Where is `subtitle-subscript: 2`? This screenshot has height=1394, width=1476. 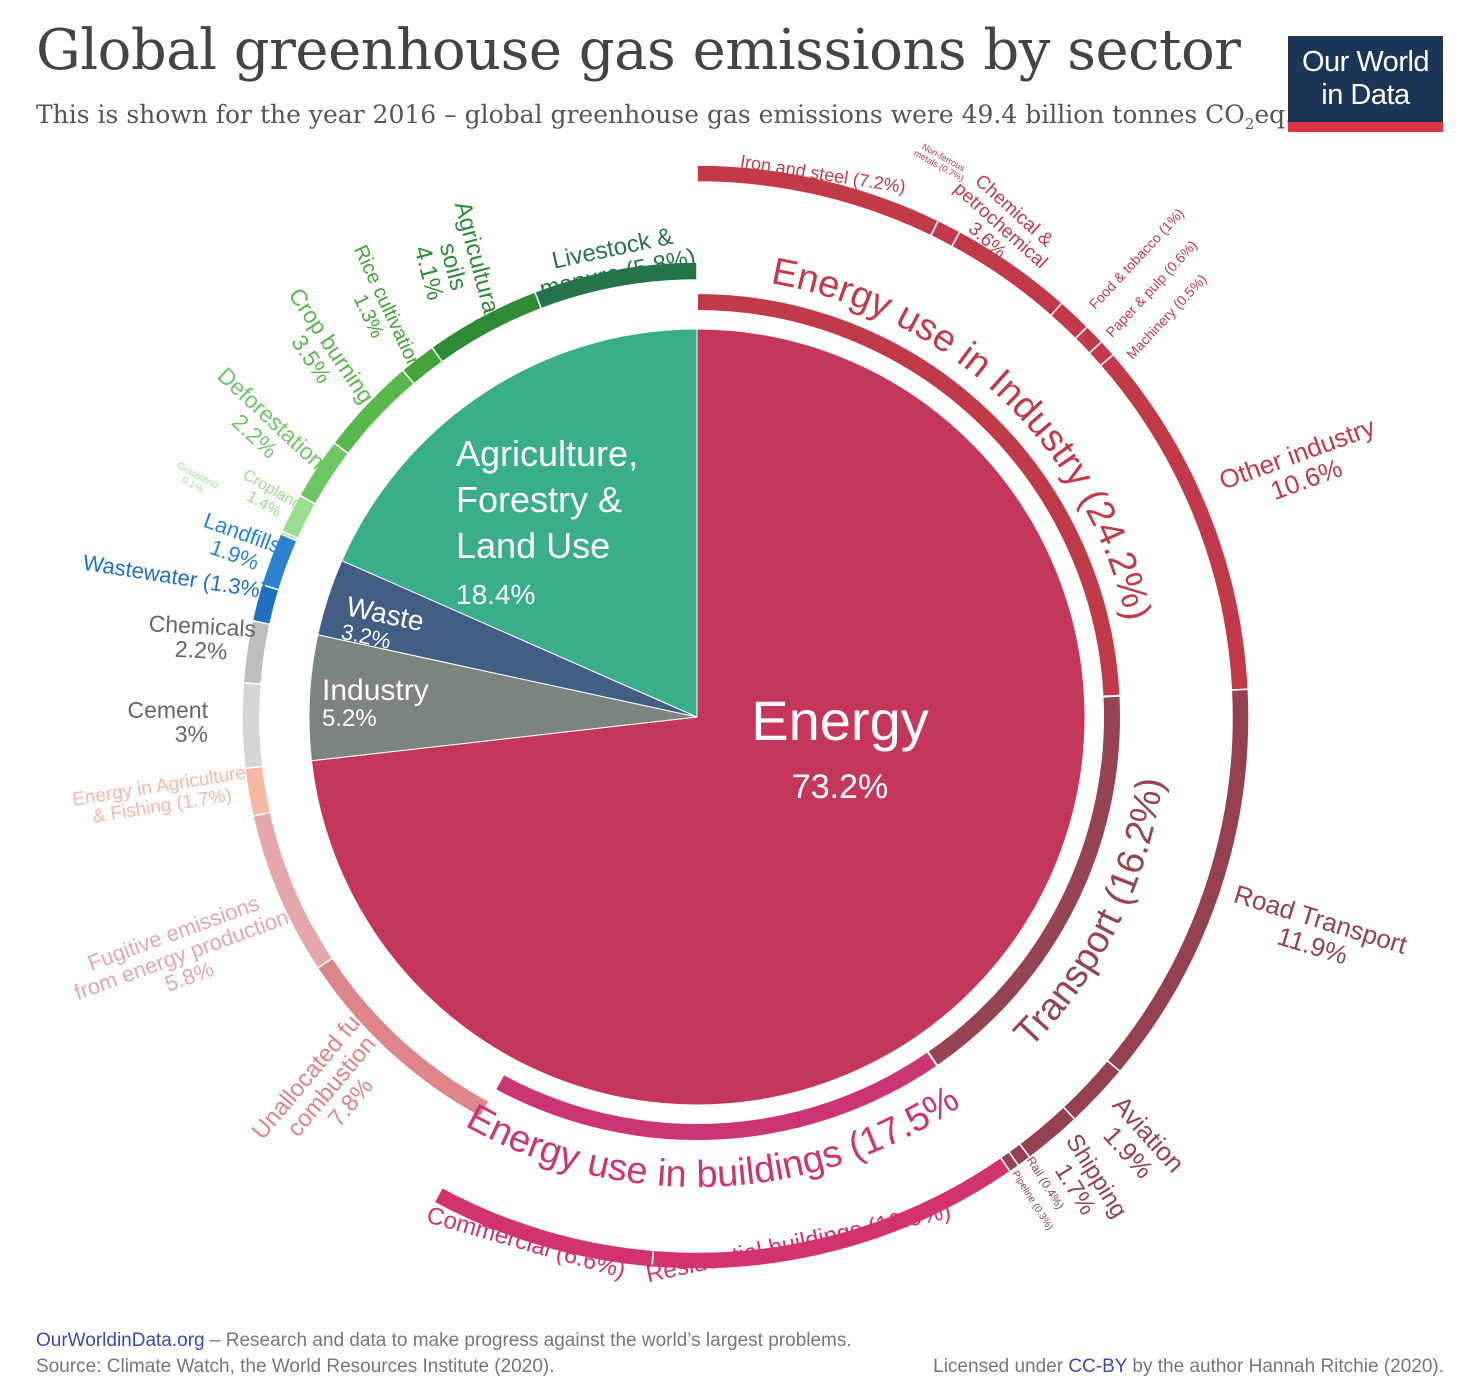 subtitle-subscript: 2 is located at coordinates (1249, 124).